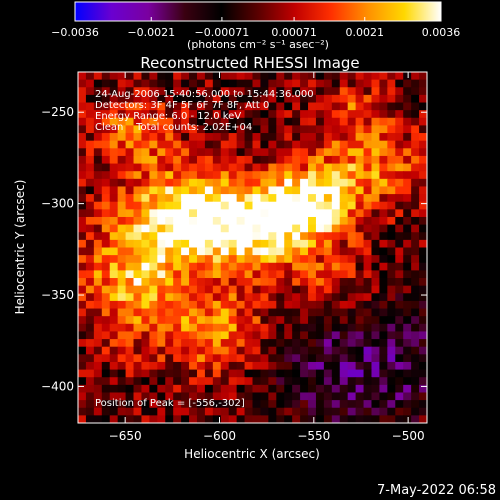 The width and height of the screenshot is (500, 500). Describe the element at coordinates (294, 32) in the screenshot. I see `colorbar-tick-label: 0.00071` at that location.